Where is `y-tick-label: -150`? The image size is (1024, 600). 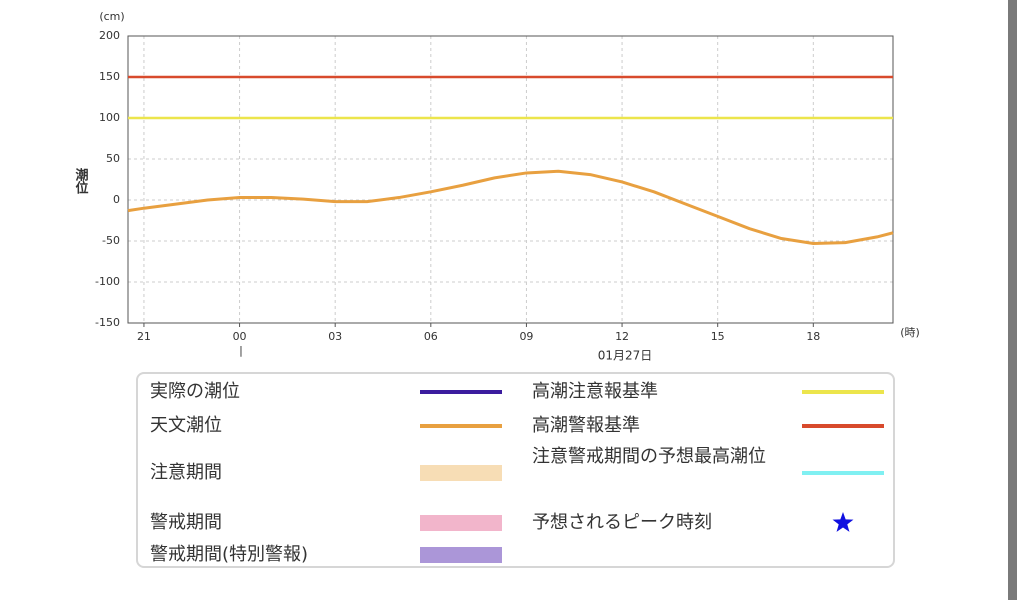 y-tick-label: -150 is located at coordinates (107, 322).